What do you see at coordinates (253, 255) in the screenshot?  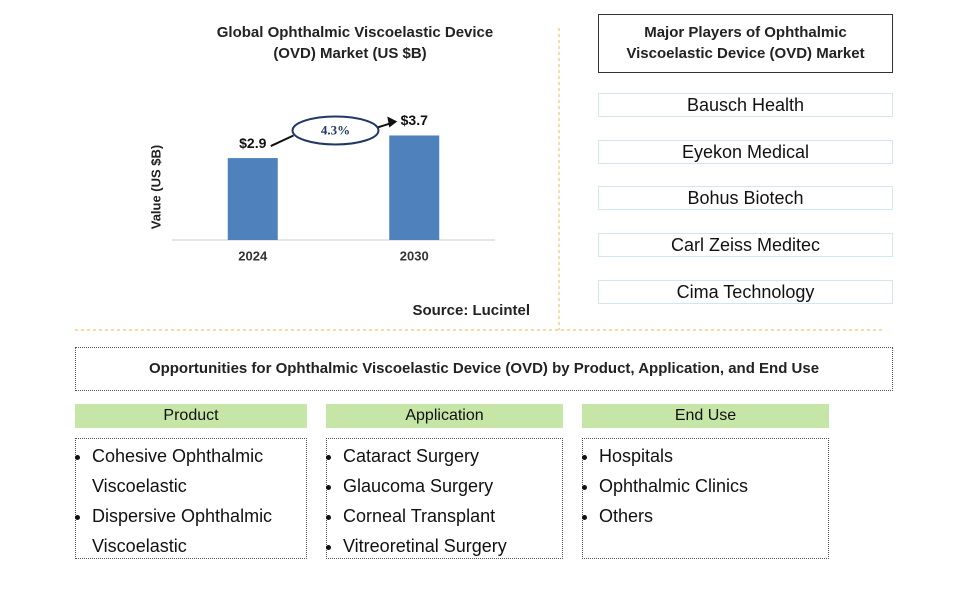 I see `x-tick-label: 2024` at bounding box center [253, 255].